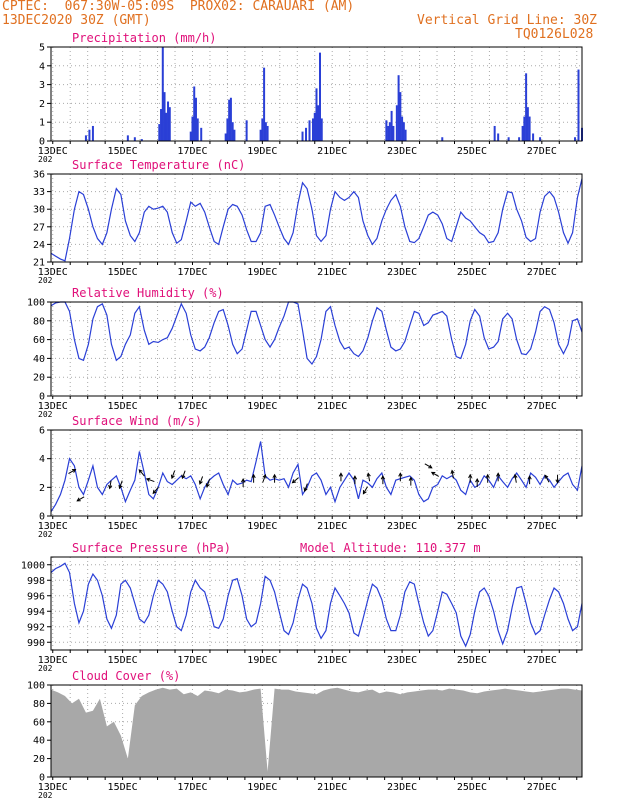 Image resolution: width=618 pixels, height=800 pixels. Describe the element at coordinates (42, 517) in the screenshot. I see `wind-ytick-label: 0` at that location.